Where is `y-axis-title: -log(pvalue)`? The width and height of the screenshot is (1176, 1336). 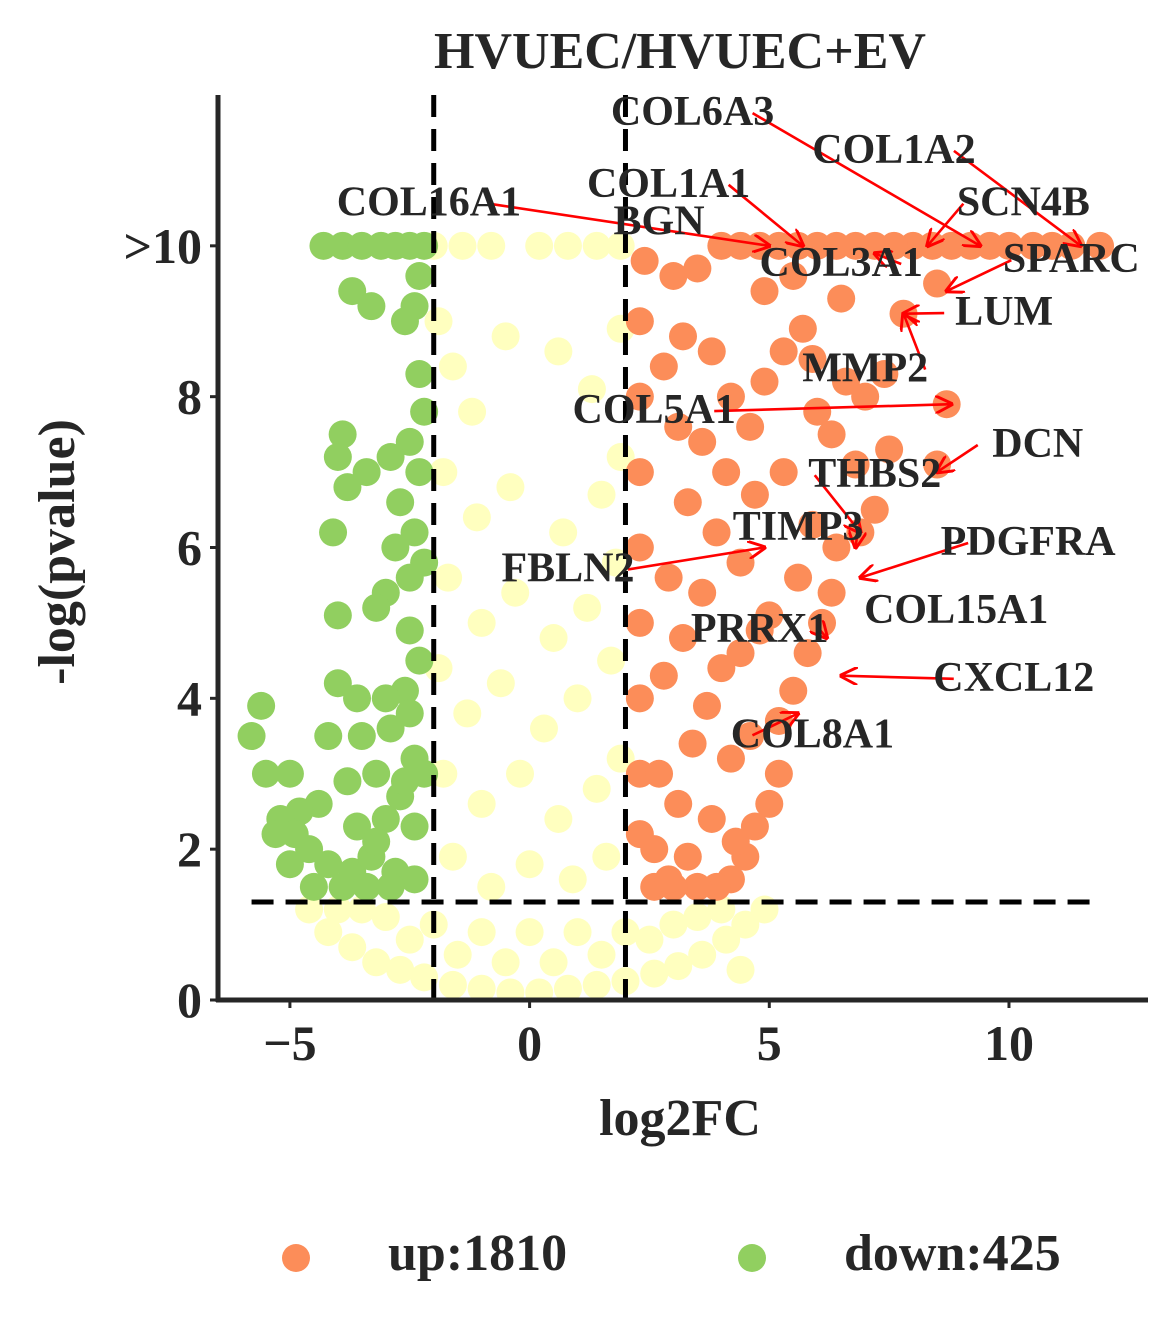
y-axis-title: -log(pvalue) is located at coordinates (57, 552).